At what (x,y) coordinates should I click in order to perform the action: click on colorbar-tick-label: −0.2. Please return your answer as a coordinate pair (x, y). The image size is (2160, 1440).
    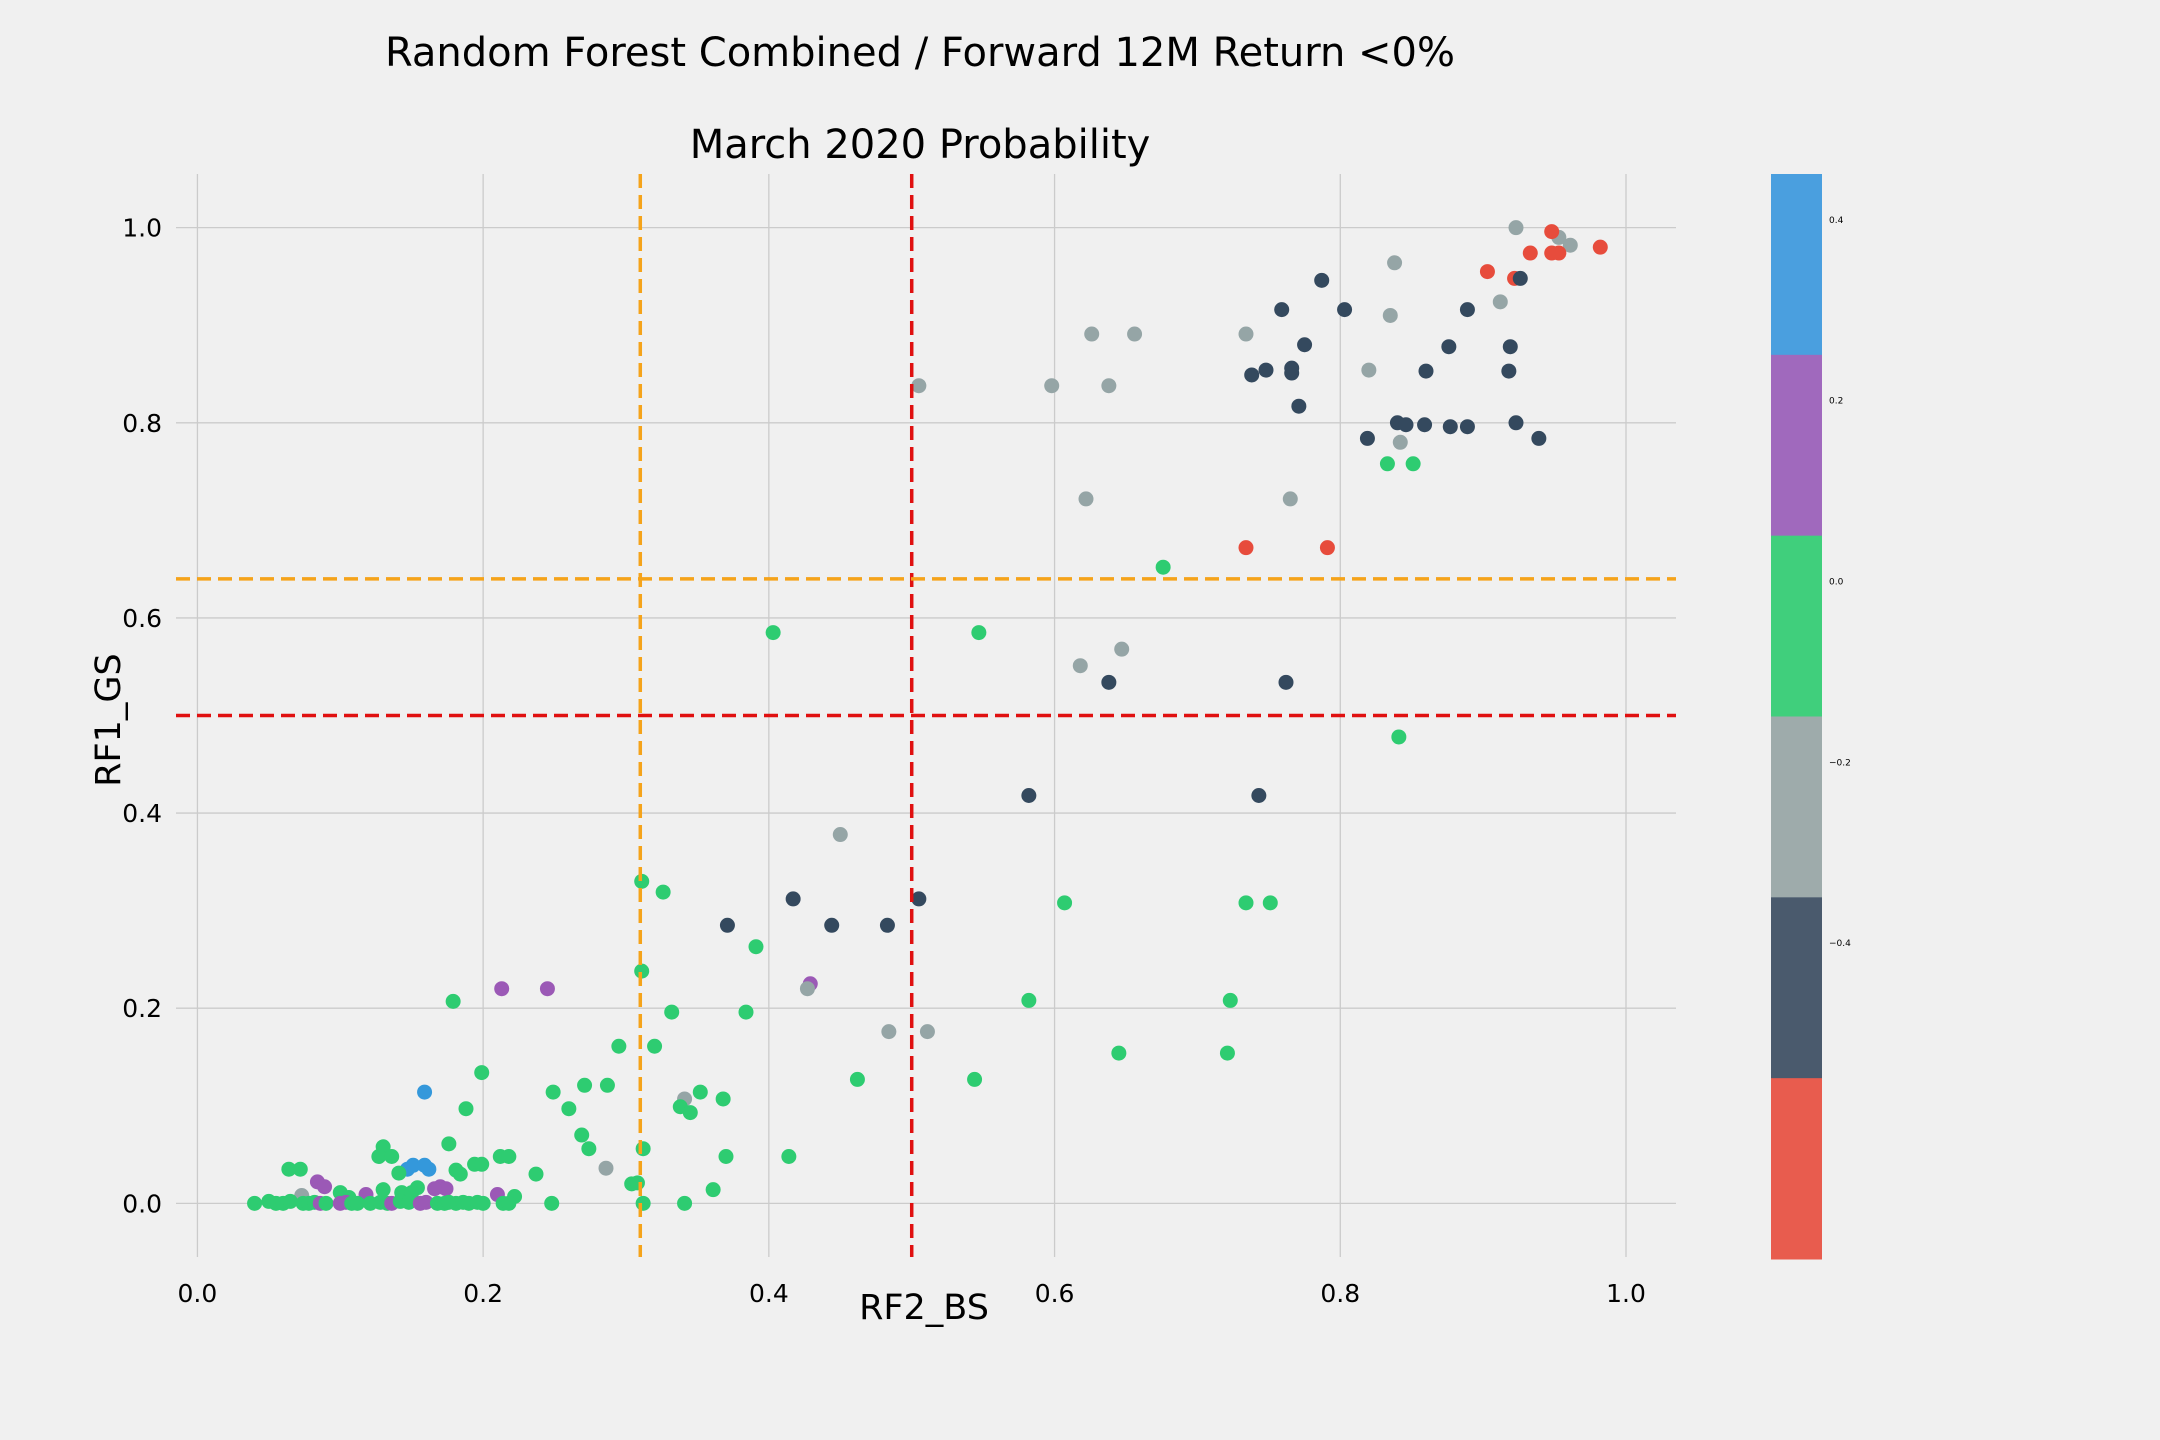
    Looking at the image, I should click on (1840, 763).